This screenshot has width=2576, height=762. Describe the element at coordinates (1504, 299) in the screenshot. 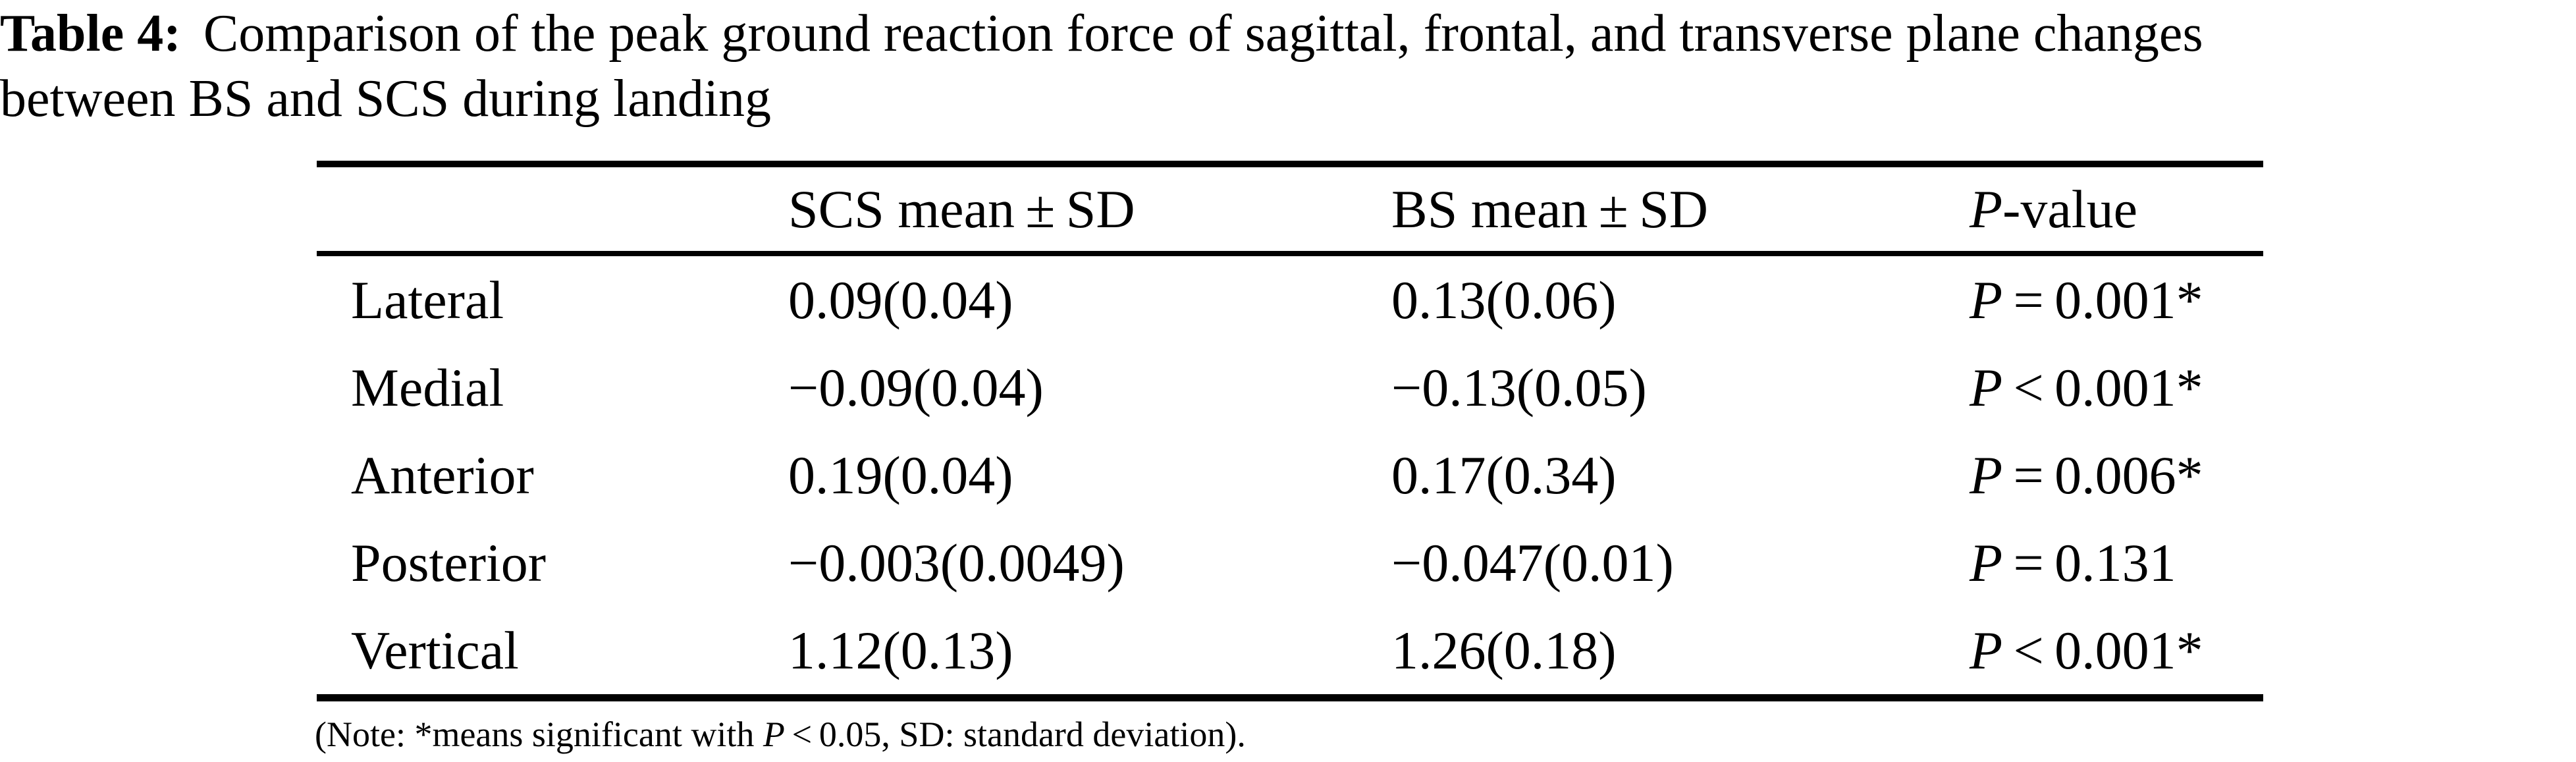

I see `bs-value: 0.13(0.06)` at that location.